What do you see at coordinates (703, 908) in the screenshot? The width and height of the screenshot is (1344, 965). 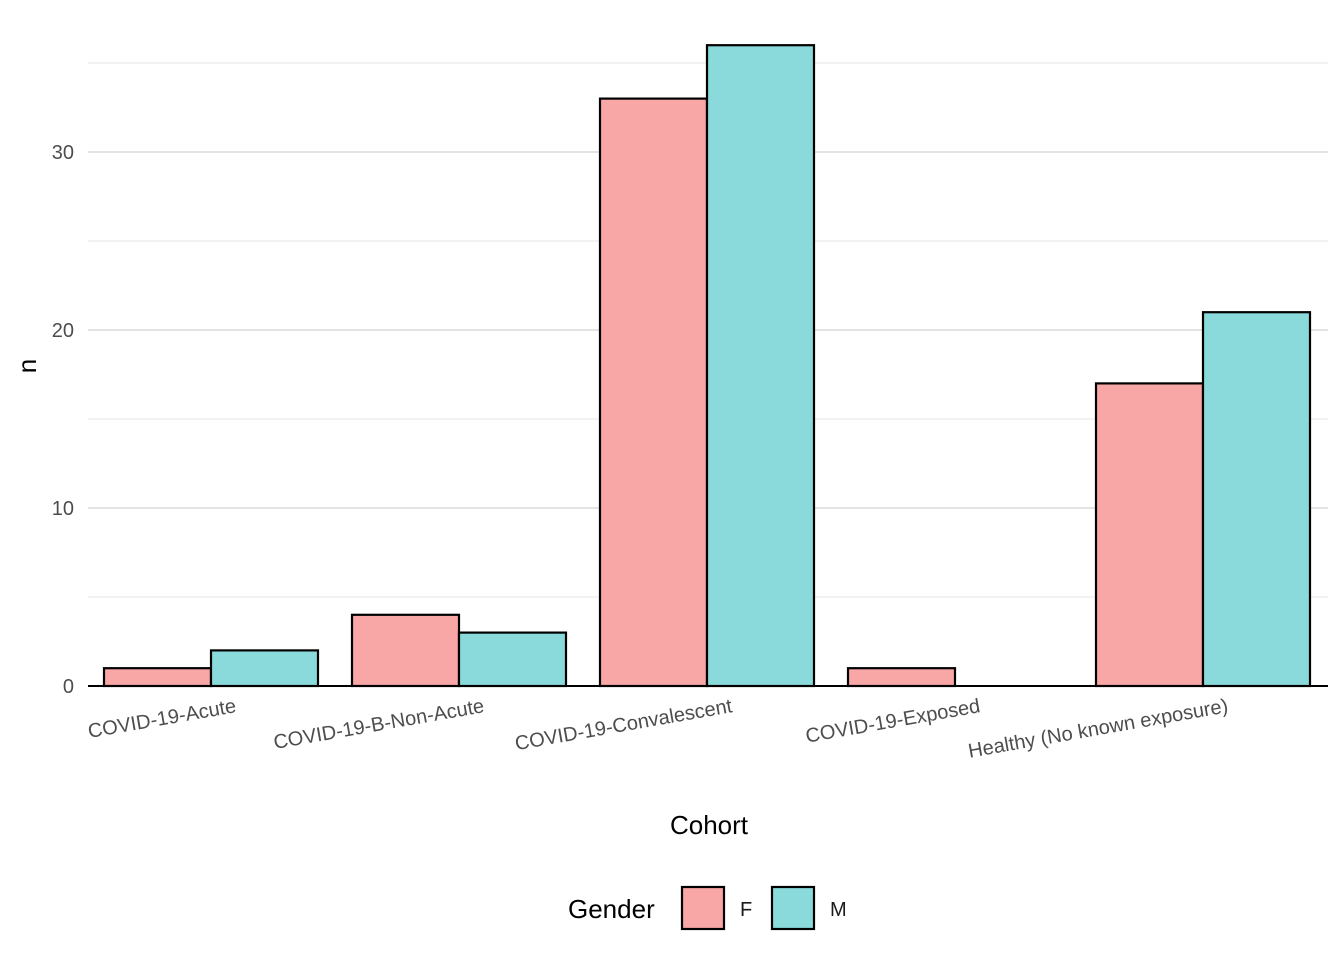 I see `legend-key-f` at bounding box center [703, 908].